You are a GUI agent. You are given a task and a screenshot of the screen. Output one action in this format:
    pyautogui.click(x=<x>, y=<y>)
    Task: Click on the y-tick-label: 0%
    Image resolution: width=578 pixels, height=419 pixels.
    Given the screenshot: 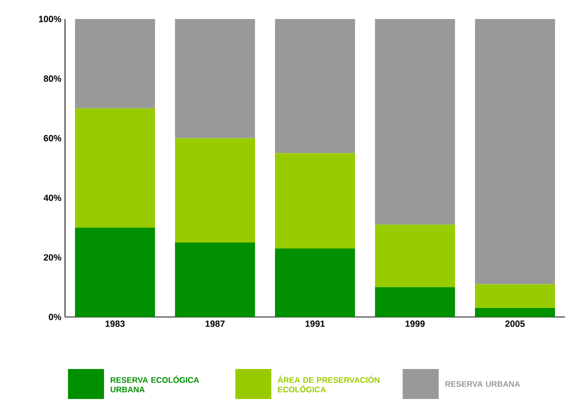 What is the action you would take?
    pyautogui.click(x=55, y=317)
    